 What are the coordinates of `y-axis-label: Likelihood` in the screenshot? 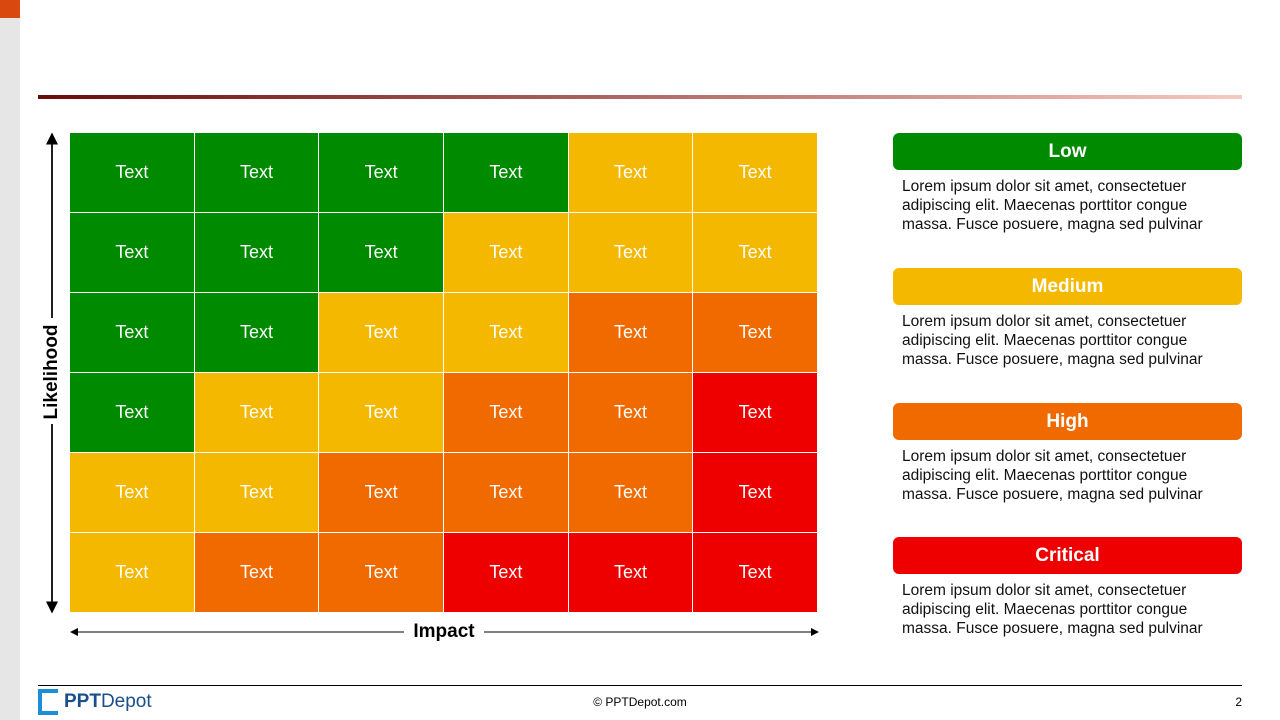 It's located at (51, 372).